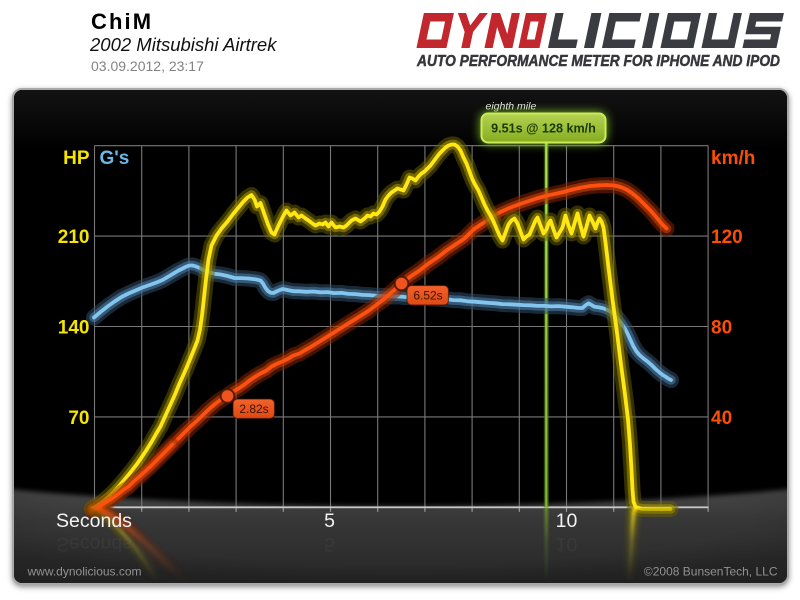  What do you see at coordinates (253, 409) in the screenshot?
I see `svg-text: 2.82s` at bounding box center [253, 409].